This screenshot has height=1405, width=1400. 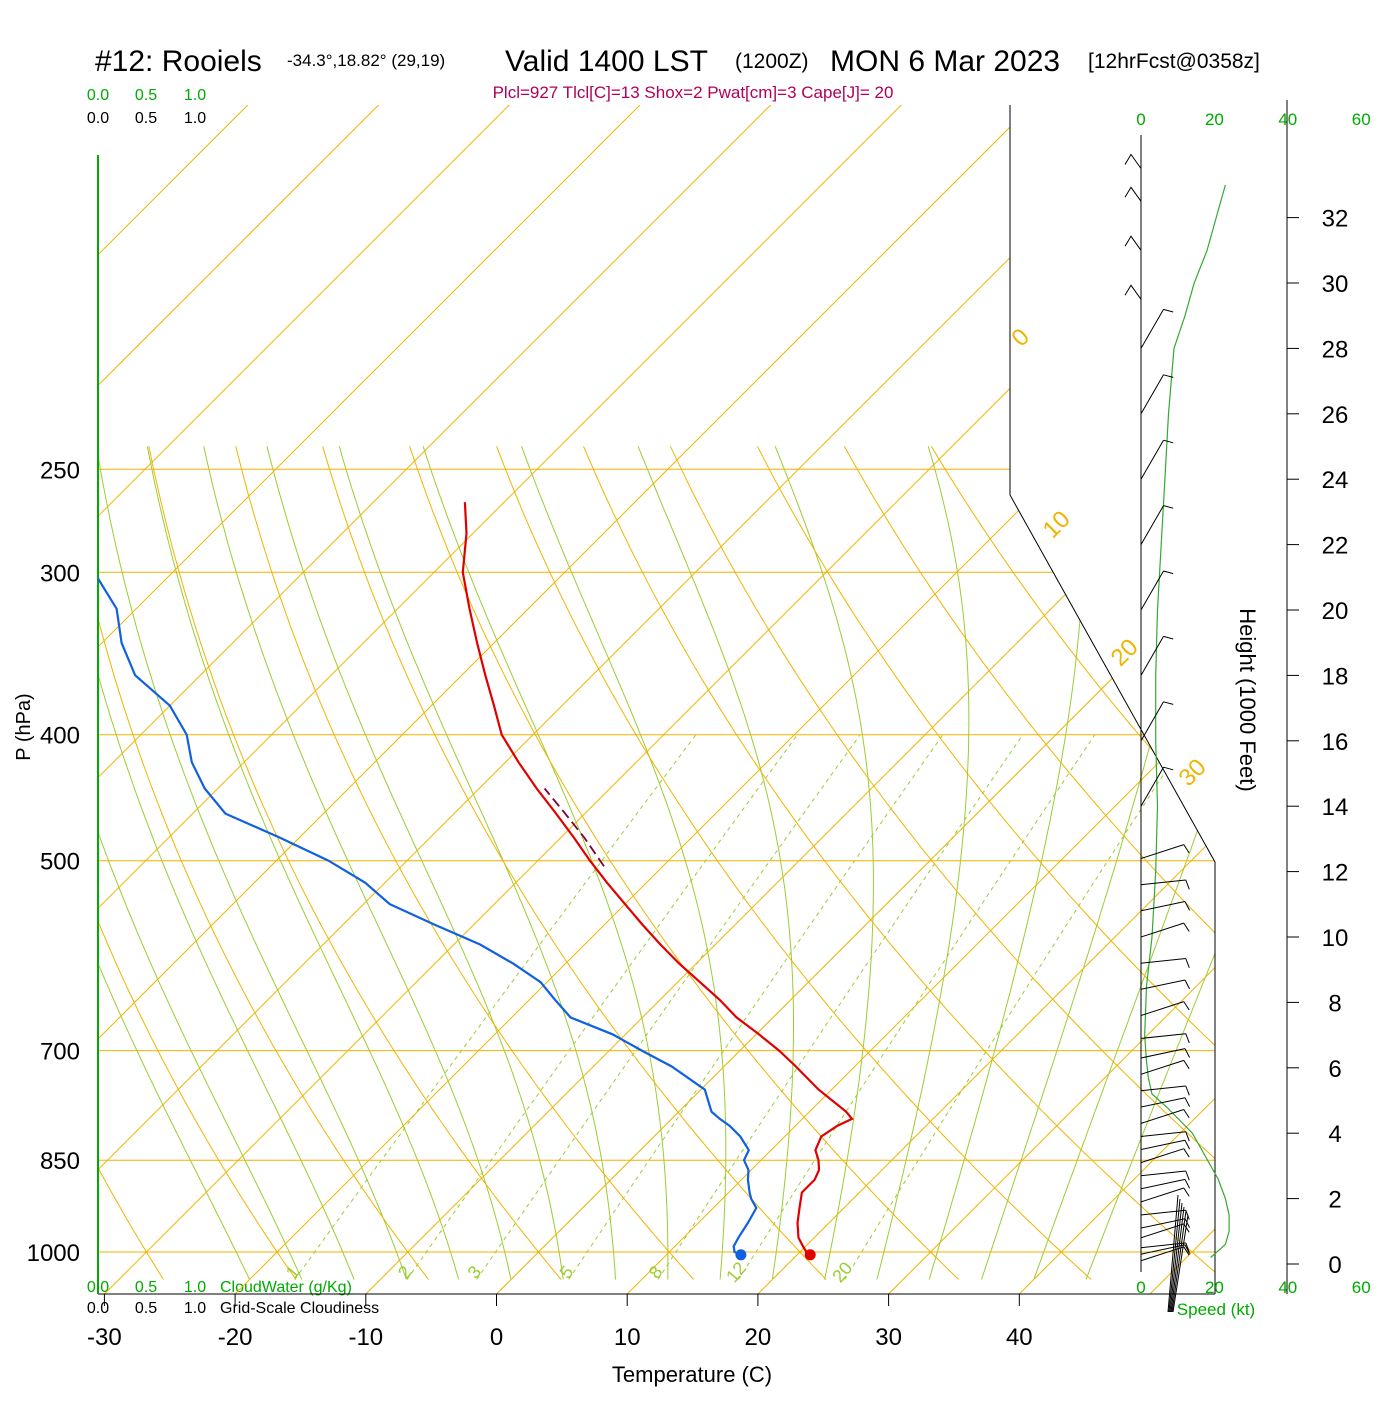 I want to click on station-title: #12: Rooiels, so click(x=178, y=61).